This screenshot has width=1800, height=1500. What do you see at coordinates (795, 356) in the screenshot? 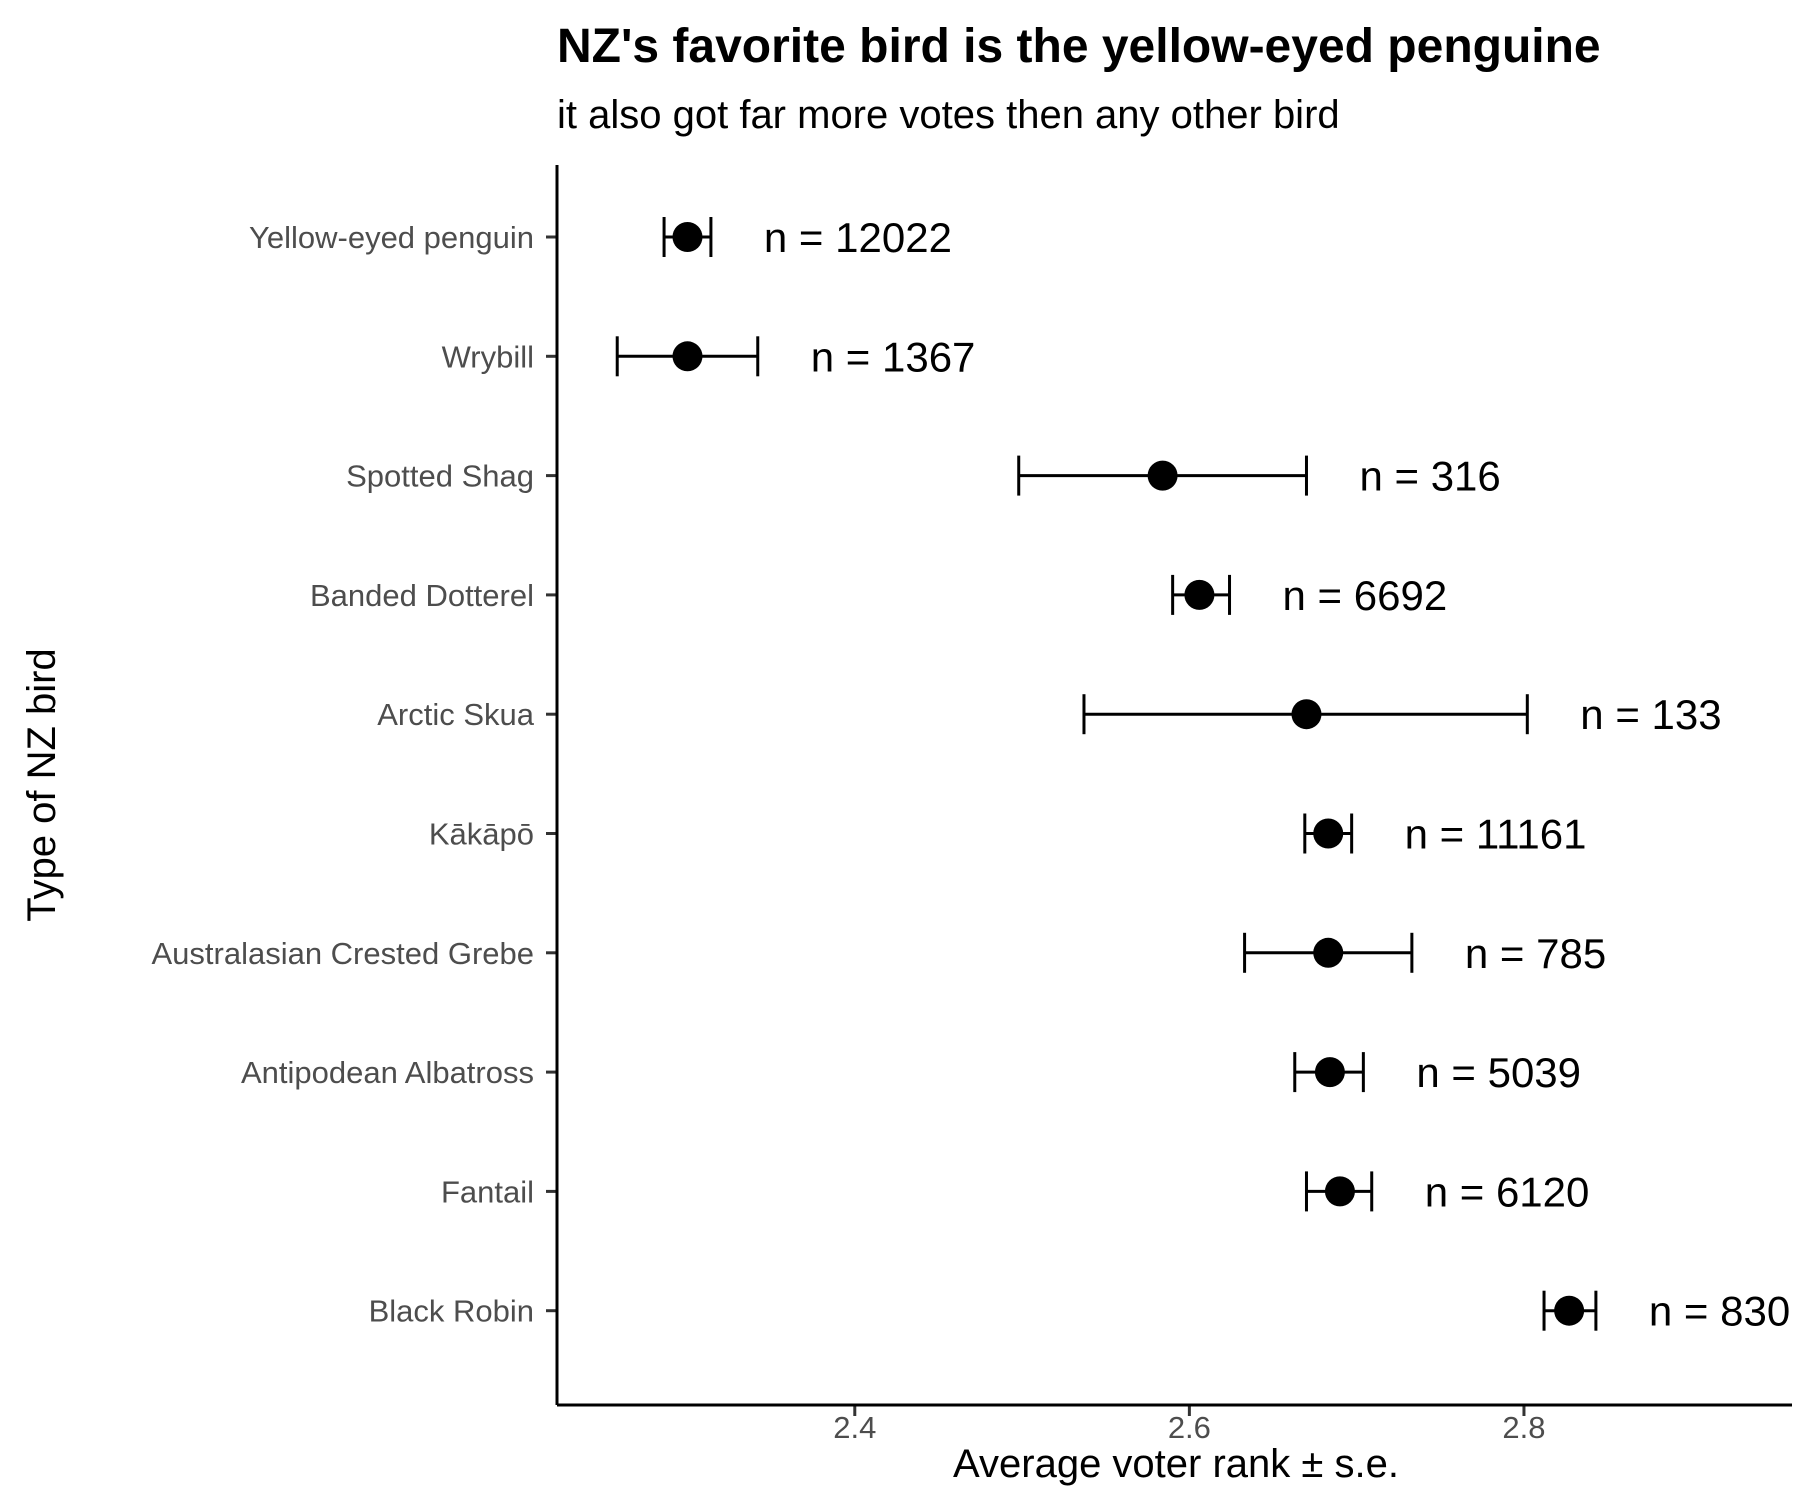
I see `data-row: n = 1367` at bounding box center [795, 356].